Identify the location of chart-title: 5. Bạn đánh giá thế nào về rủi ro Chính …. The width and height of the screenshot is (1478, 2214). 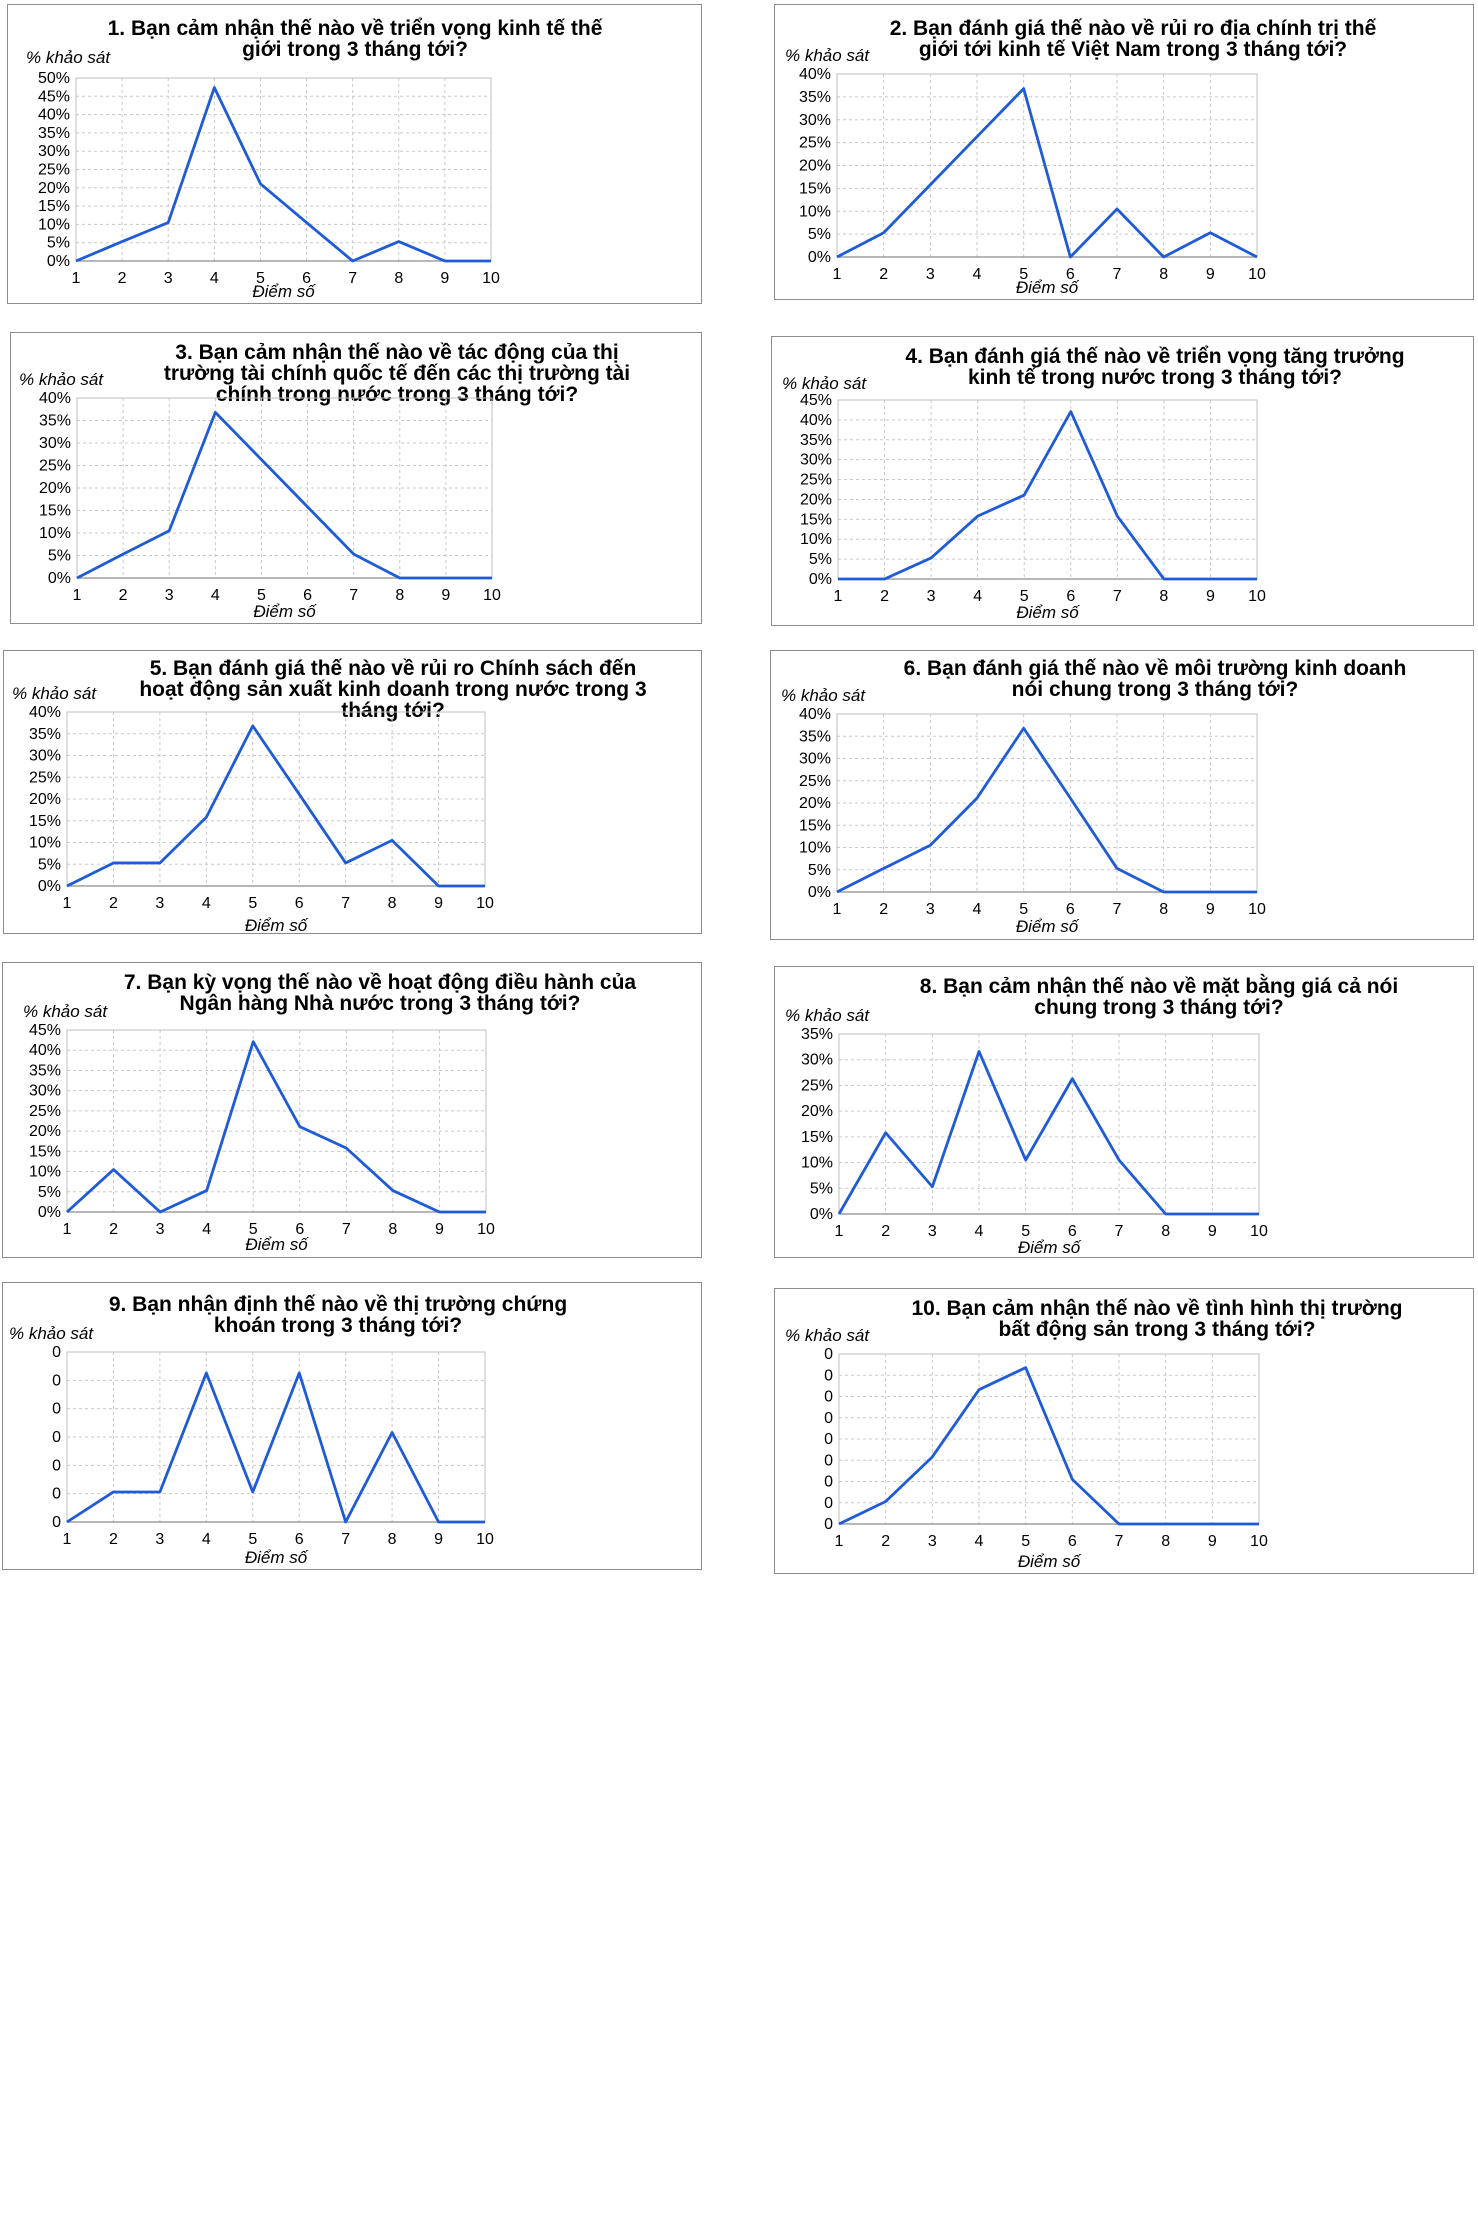
(392, 689).